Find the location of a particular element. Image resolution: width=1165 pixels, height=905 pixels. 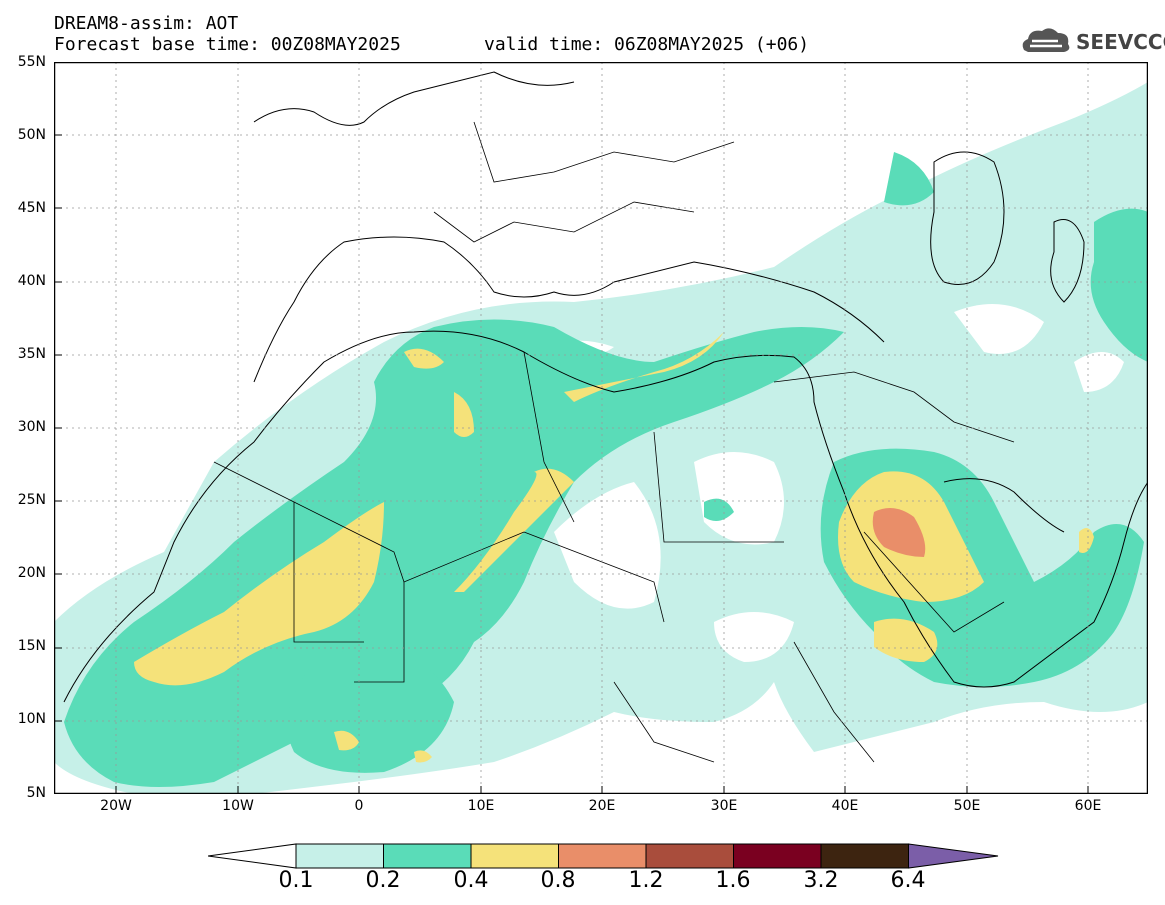

lon-label: 0 is located at coordinates (359, 806).